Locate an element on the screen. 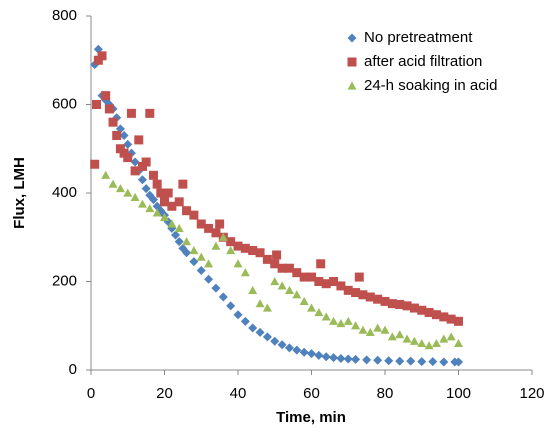 Image resolution: width=555 pixels, height=436 pixels. y-tick-label: 800 is located at coordinates (64, 15).